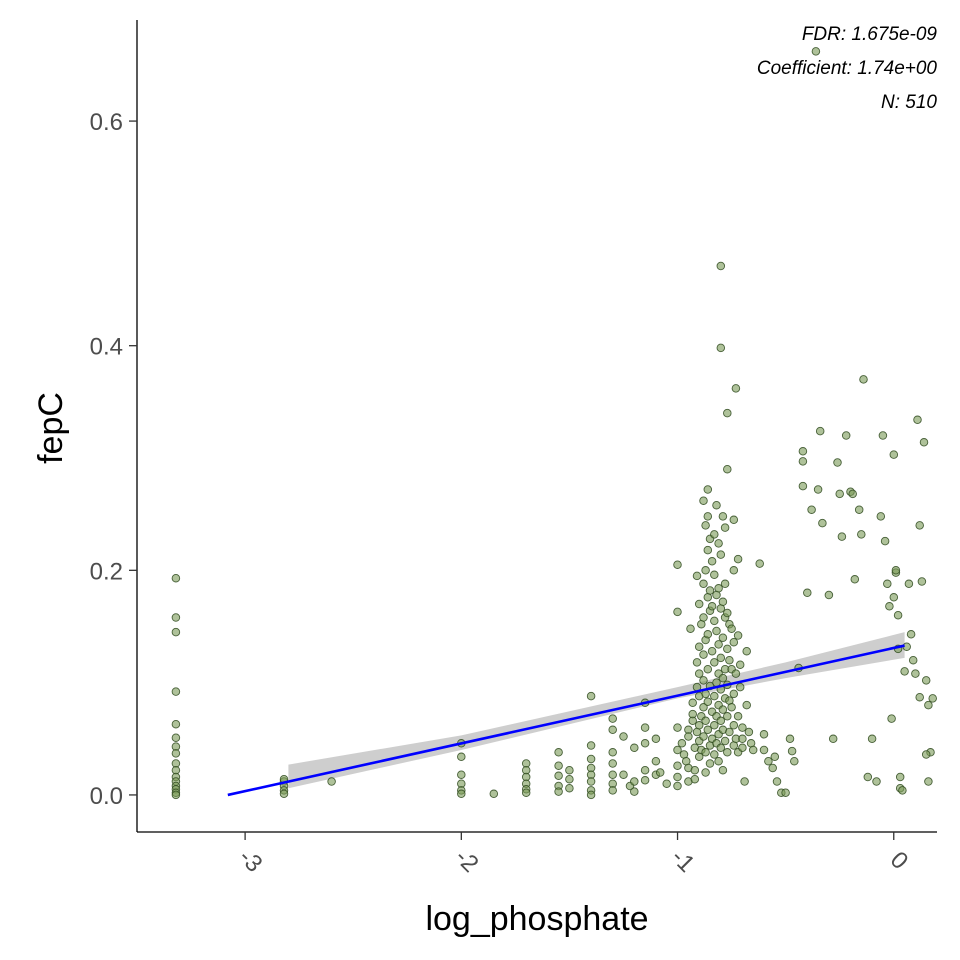 The image size is (960, 960). I want to click on y-tick-label: 0.2, so click(106, 571).